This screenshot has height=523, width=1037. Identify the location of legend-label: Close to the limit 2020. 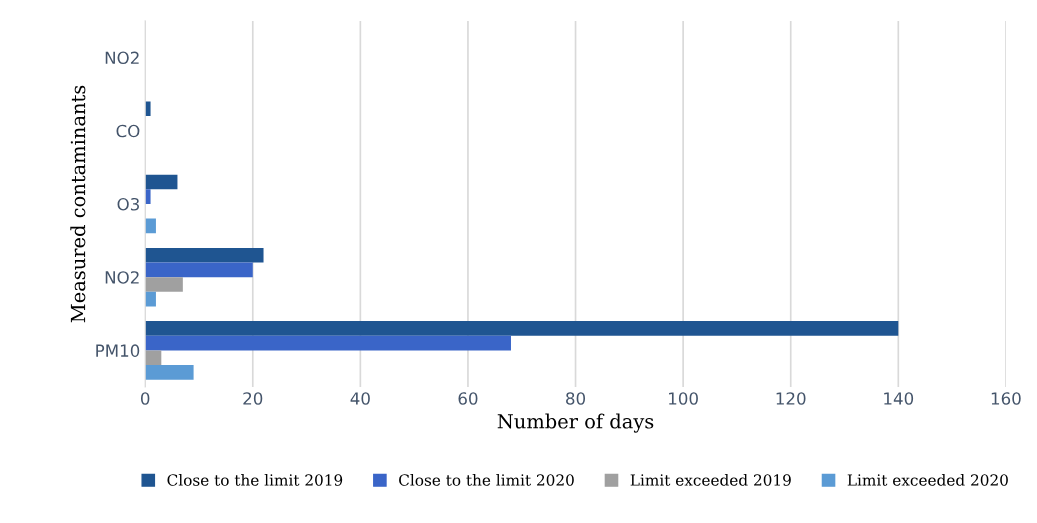
(486, 479).